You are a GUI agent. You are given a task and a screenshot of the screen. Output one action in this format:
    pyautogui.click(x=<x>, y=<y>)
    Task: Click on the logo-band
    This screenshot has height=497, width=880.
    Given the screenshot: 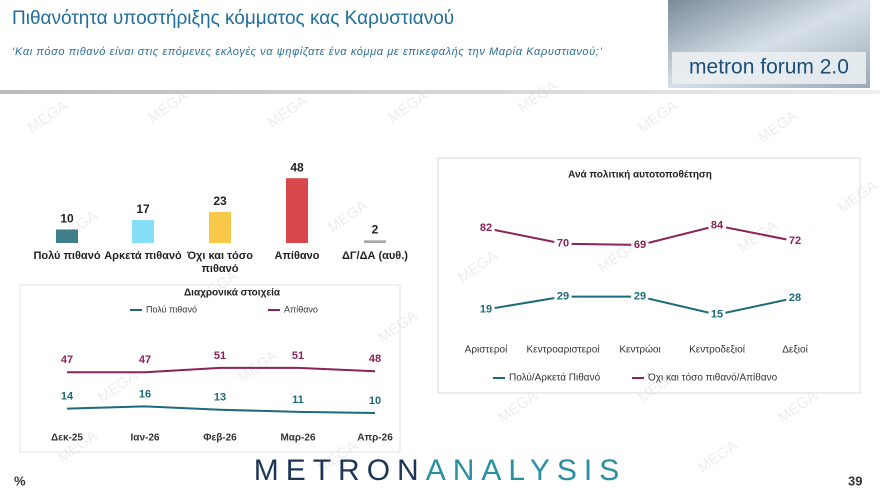 What is the action you would take?
    pyautogui.click(x=769, y=68)
    